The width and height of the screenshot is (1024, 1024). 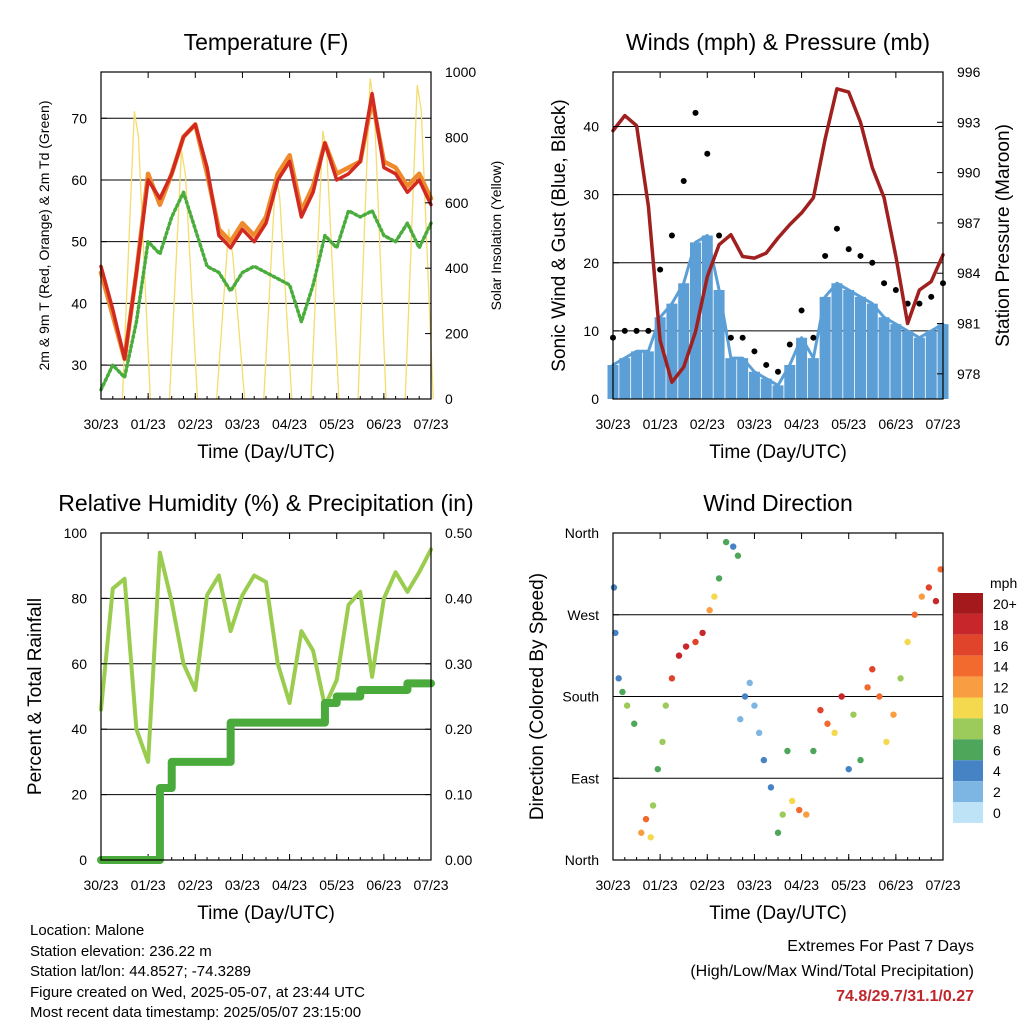 I want to click on legend-label: 12, so click(x=1001, y=688).